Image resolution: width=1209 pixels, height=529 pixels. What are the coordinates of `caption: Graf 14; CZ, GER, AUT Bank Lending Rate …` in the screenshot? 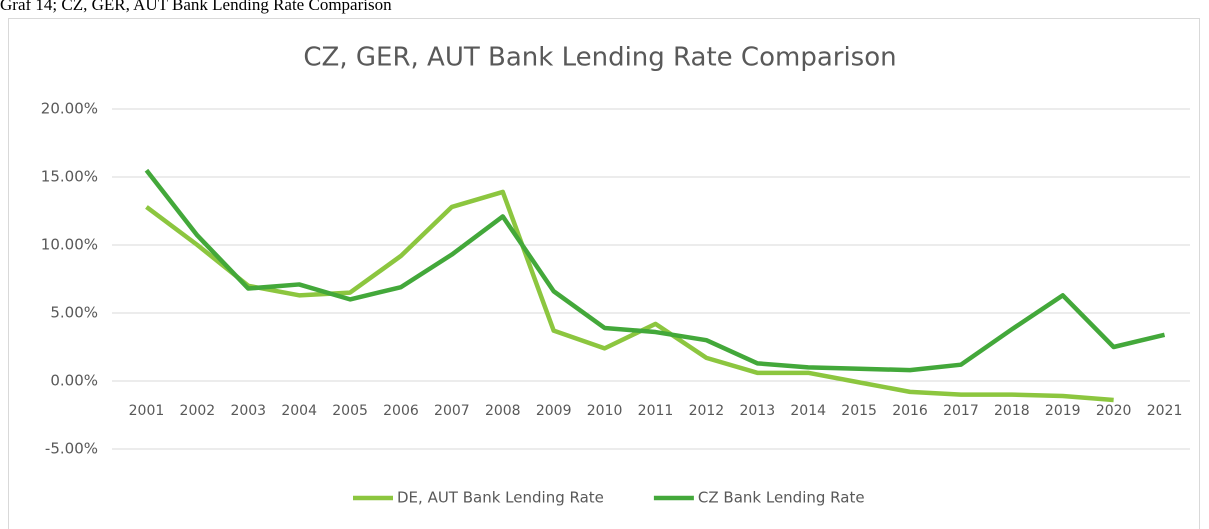 It's located at (196, 7).